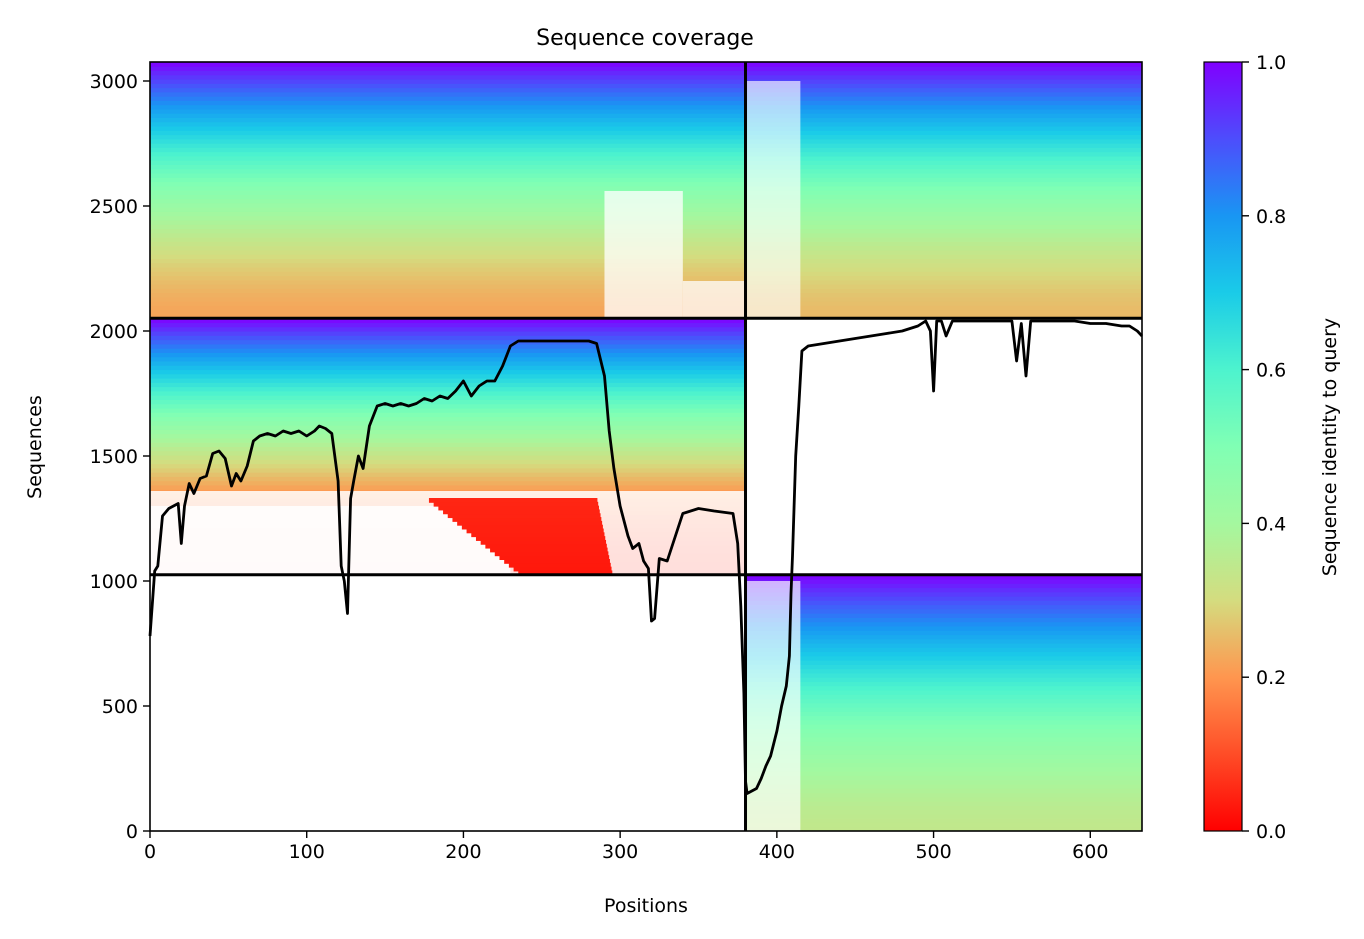 Image resolution: width=1364 pixels, height=939 pixels. I want to click on y-tick-label: 500, so click(120, 707).